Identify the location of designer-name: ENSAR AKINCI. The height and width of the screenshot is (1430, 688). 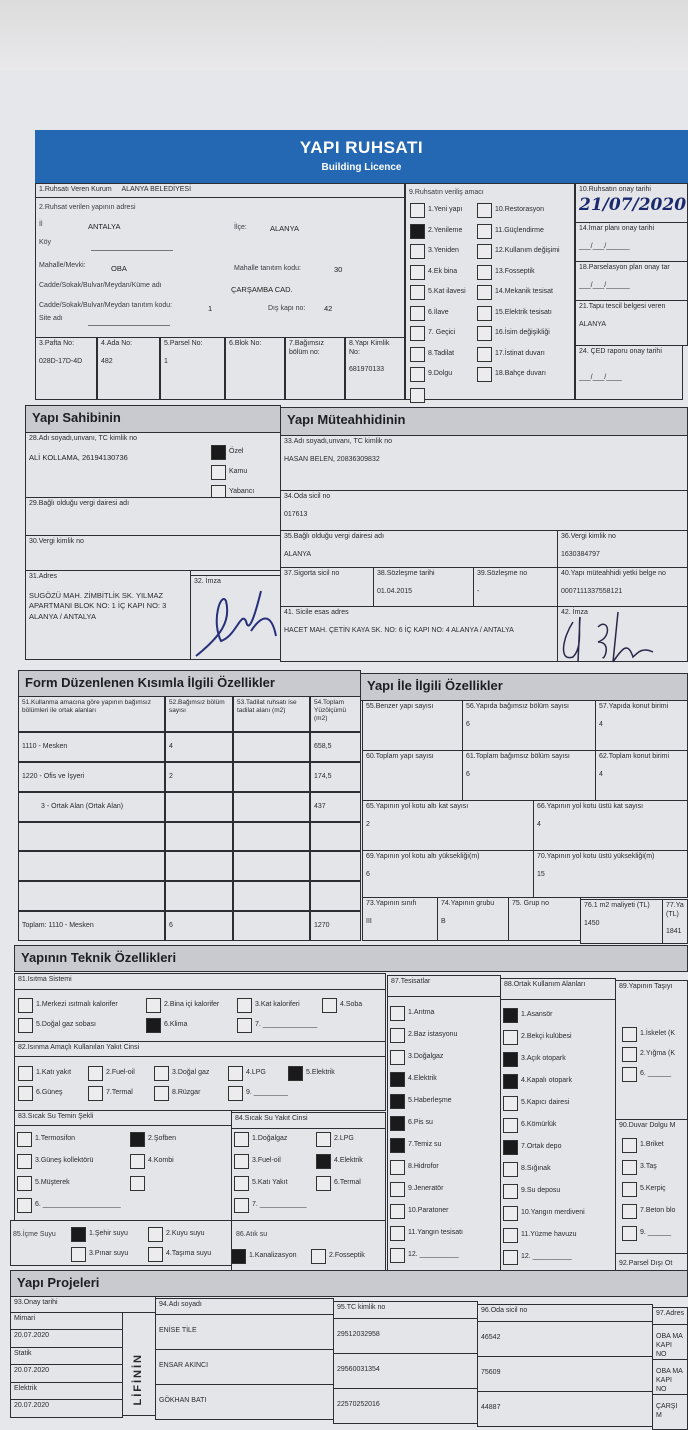
(244, 1367).